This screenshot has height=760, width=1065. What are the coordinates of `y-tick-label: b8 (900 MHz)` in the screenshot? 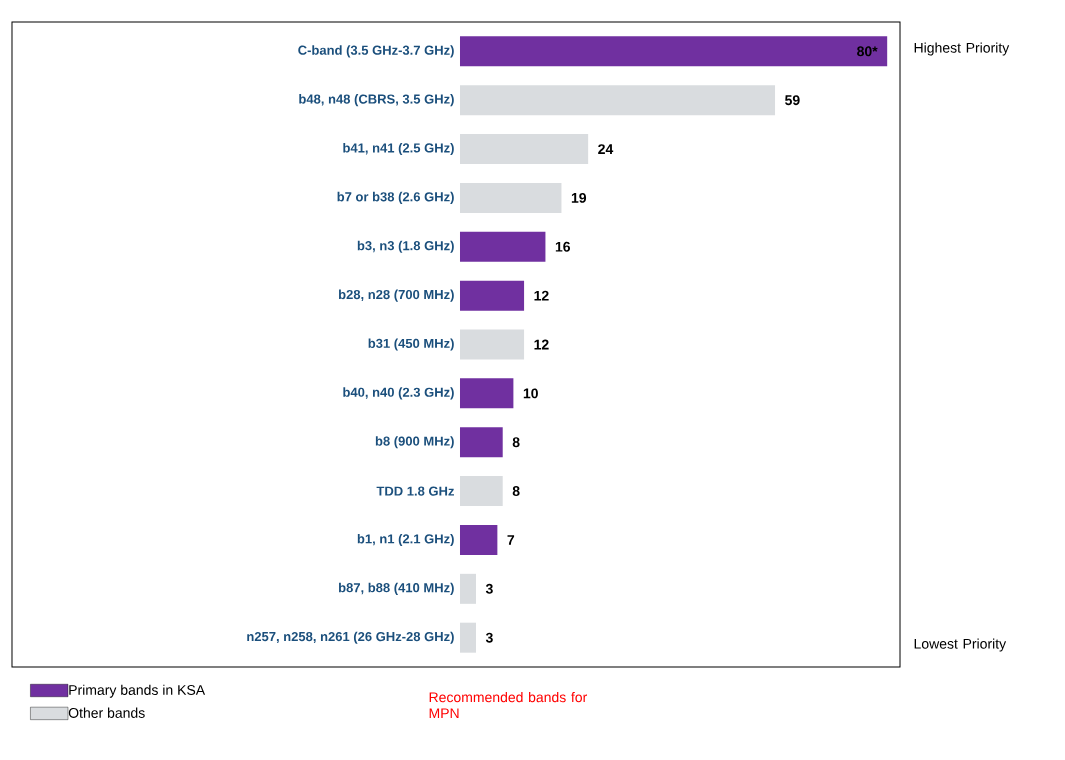 It's located at (414, 442).